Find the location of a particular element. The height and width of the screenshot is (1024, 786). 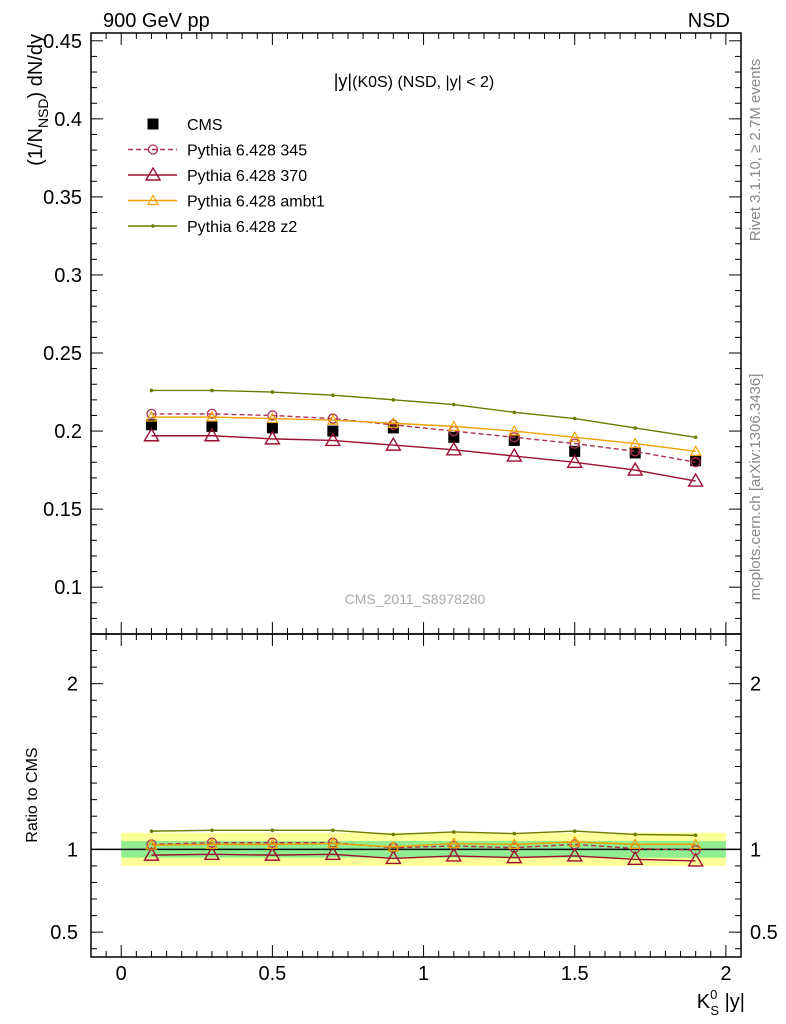

ratio-y-tick-label-right: 0.5 is located at coordinates (764, 933).